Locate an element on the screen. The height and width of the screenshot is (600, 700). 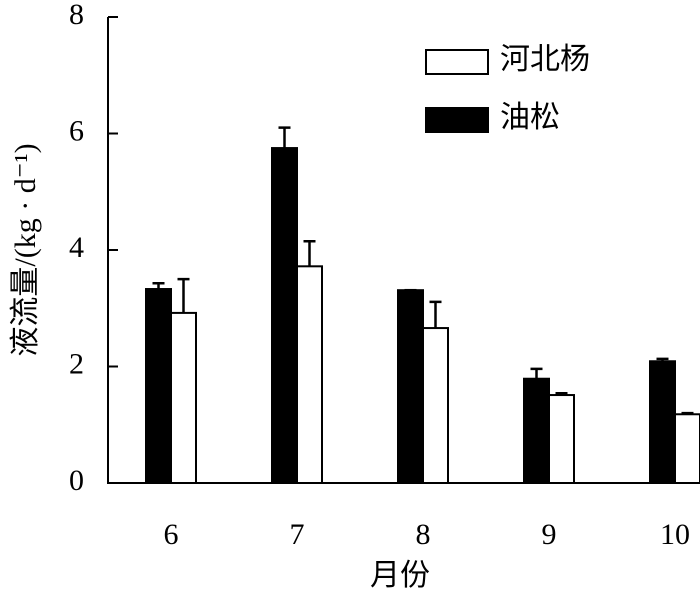
legend-label: 河北杨 is located at coordinates (545, 59).